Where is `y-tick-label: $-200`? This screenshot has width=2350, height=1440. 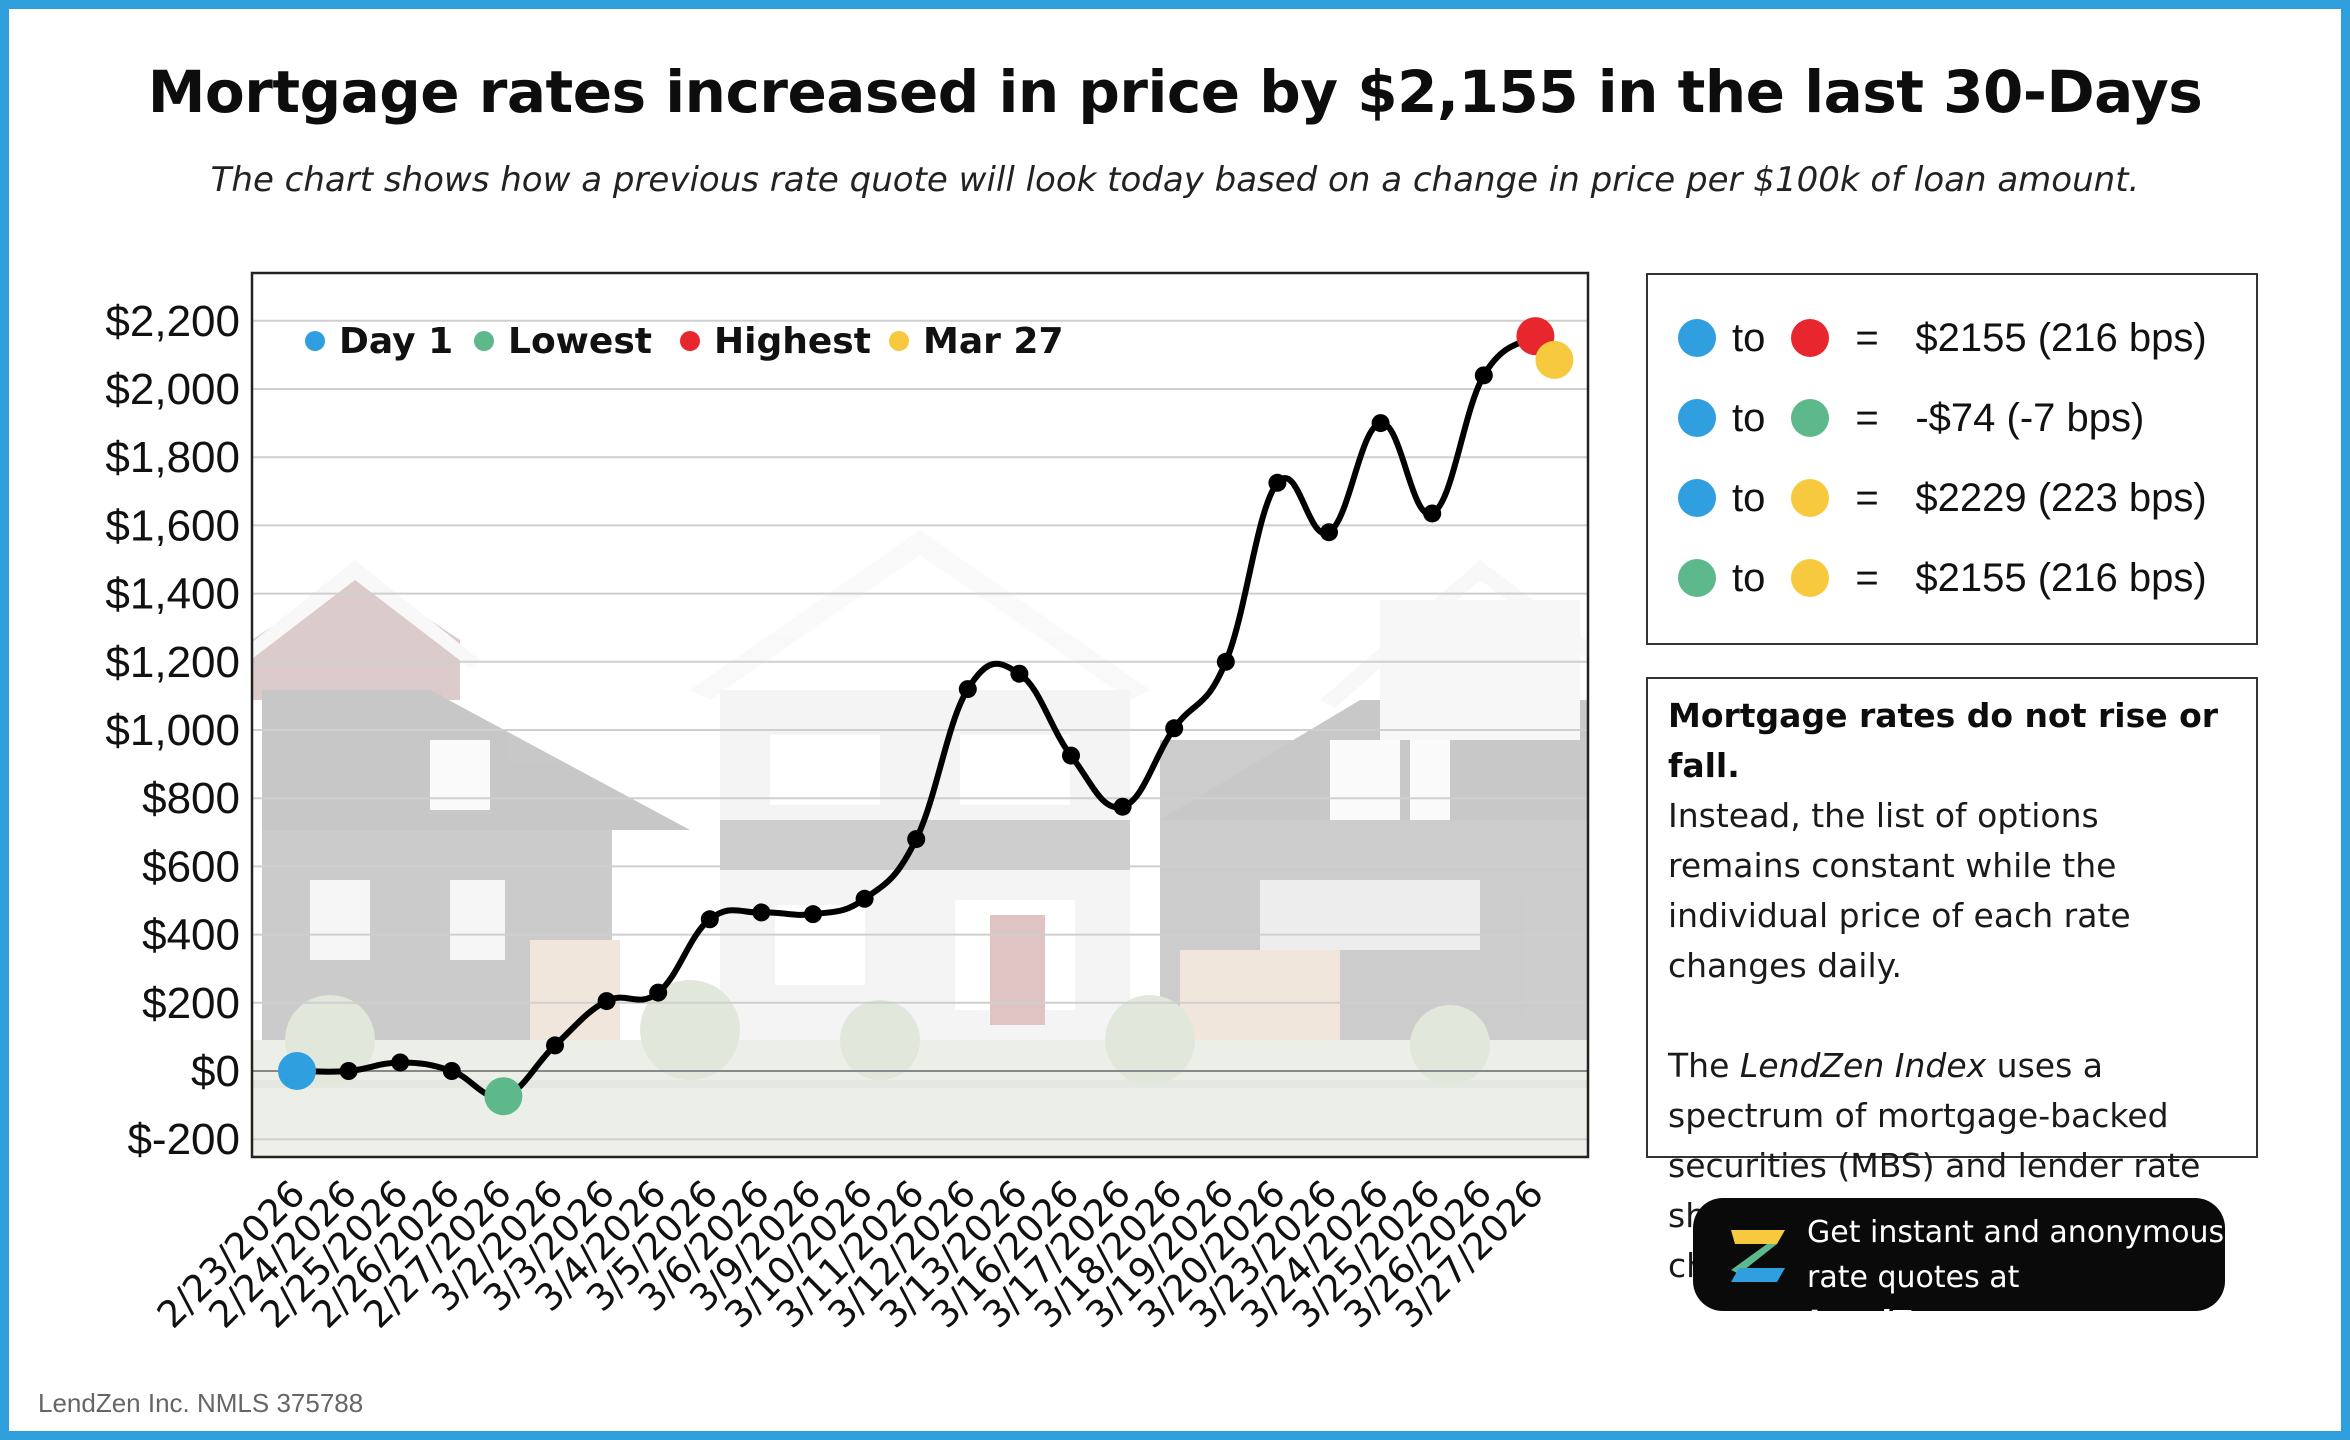 y-tick-label: $-200 is located at coordinates (183, 1139).